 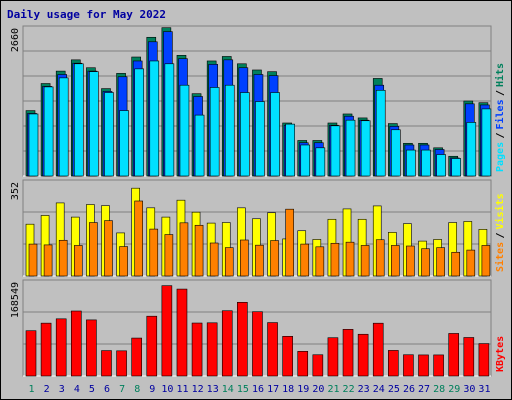 What do you see at coordinates (169, 120) in the screenshot?
I see `bar-pages-day10` at bounding box center [169, 120].